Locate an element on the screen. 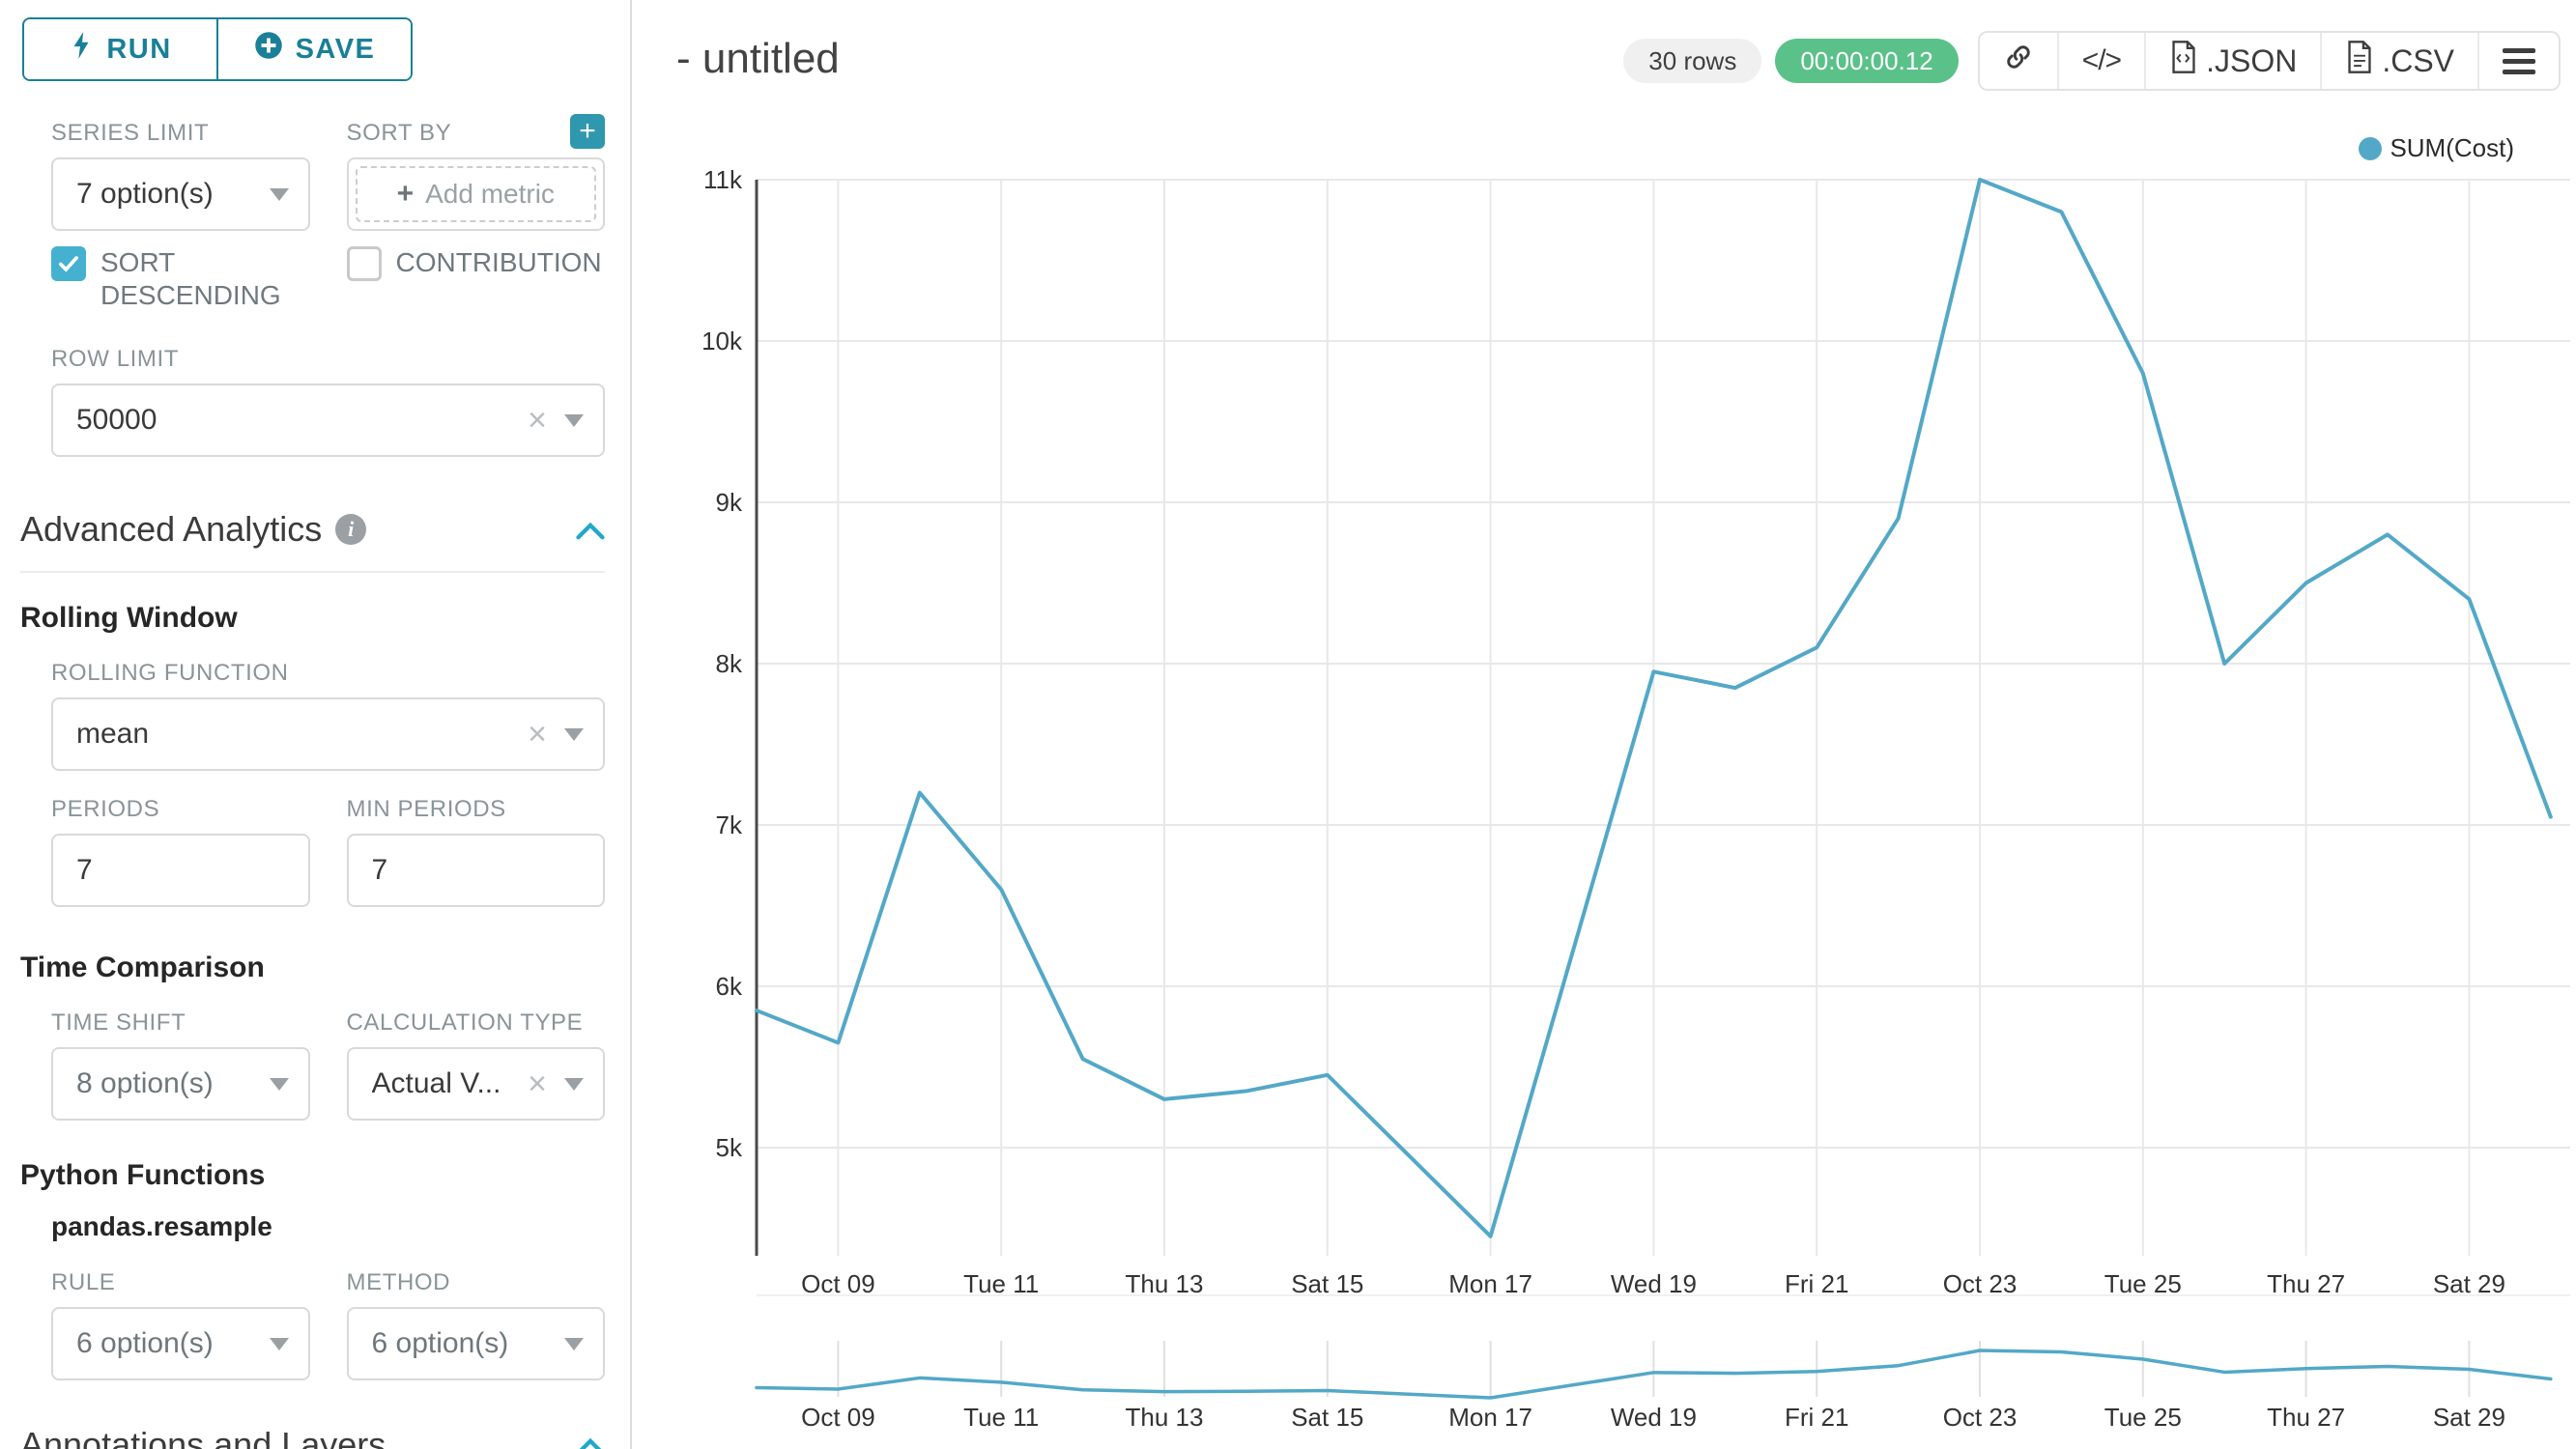  embed-code-button: </> is located at coordinates (2101, 61).